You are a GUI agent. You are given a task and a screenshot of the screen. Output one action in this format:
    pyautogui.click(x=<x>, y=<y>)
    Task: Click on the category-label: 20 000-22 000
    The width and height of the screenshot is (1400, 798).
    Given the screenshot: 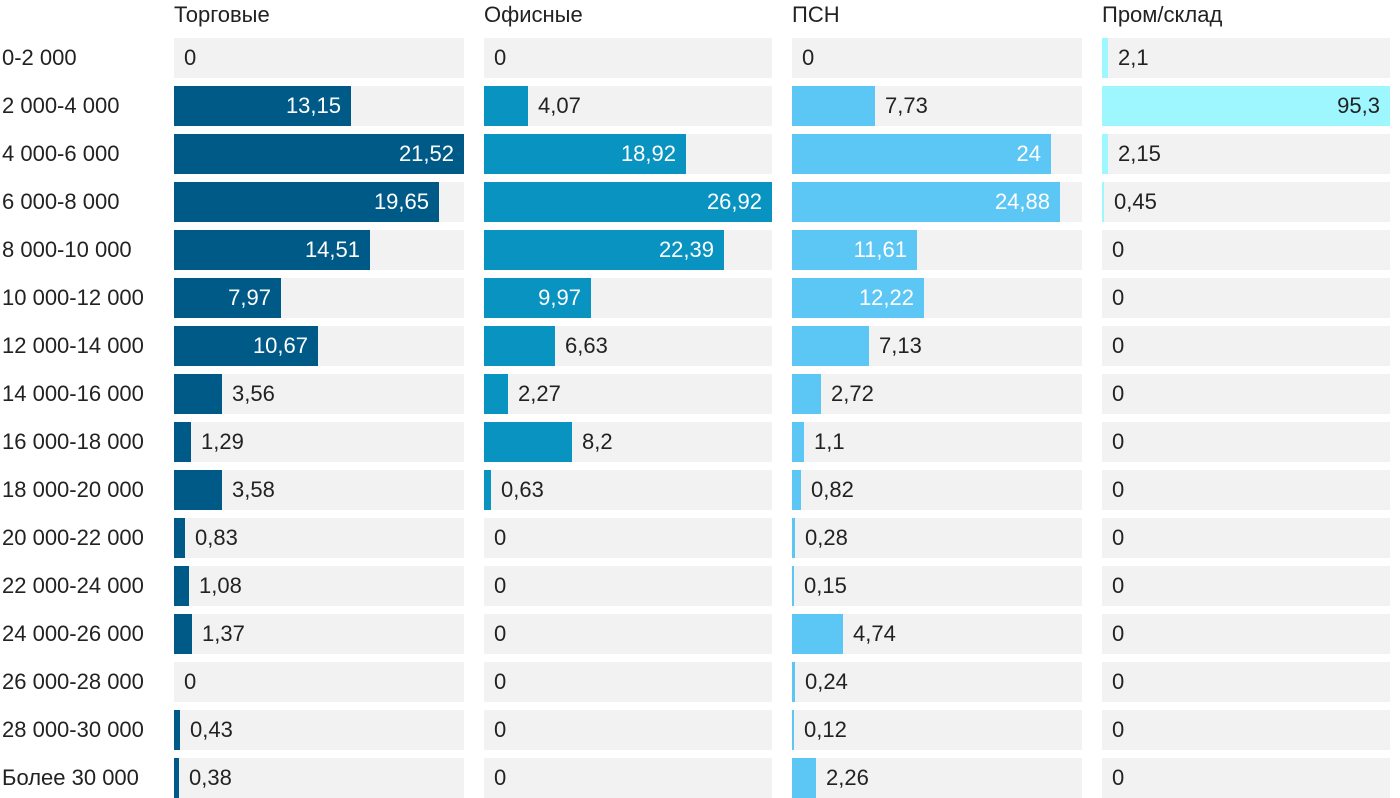 What is the action you would take?
    pyautogui.click(x=73, y=537)
    